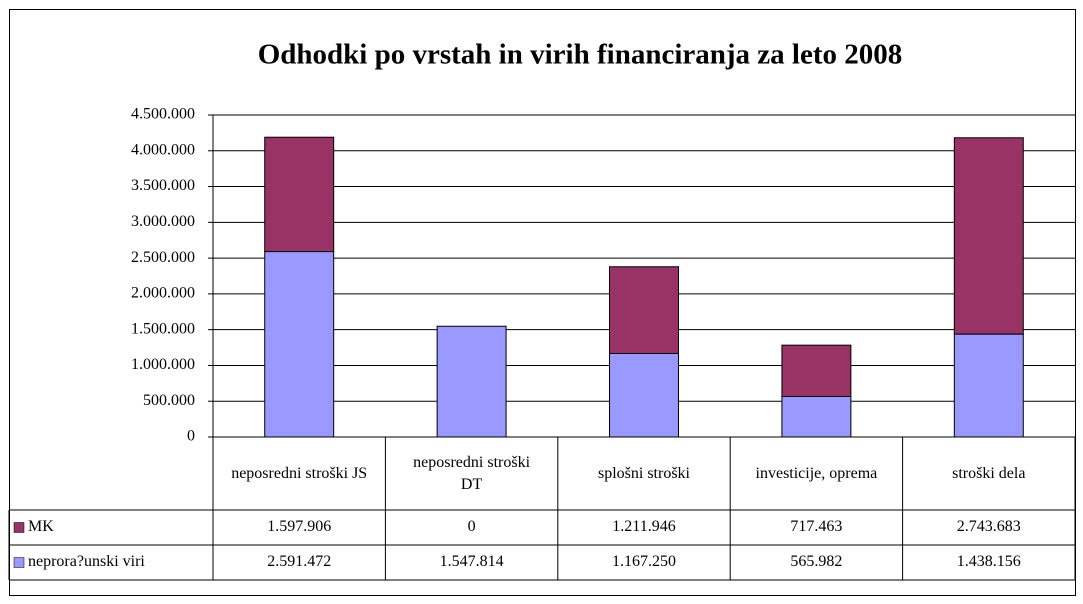 This screenshot has width=1083, height=604. Describe the element at coordinates (989, 526) in the screenshot. I see `data-label: 2.743.683` at that location.